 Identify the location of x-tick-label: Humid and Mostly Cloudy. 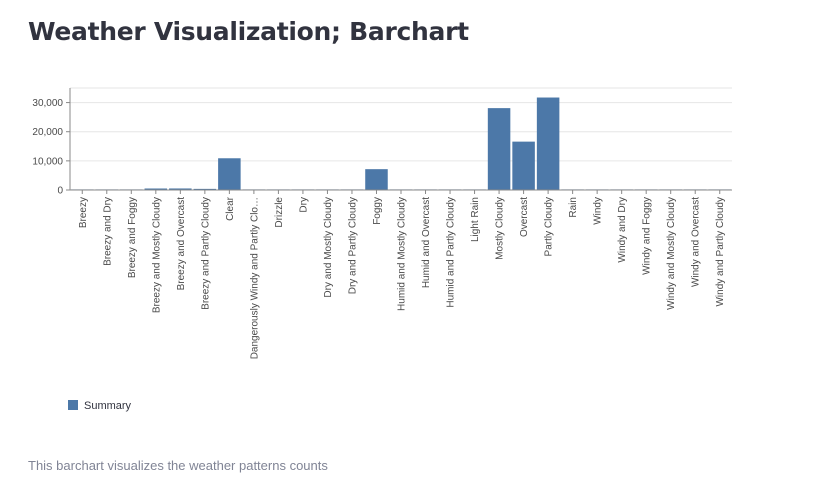
(402, 254).